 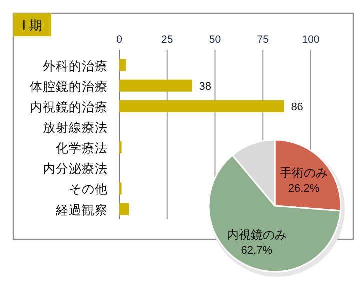 I want to click on x-tick-label: 100, so click(x=311, y=40).